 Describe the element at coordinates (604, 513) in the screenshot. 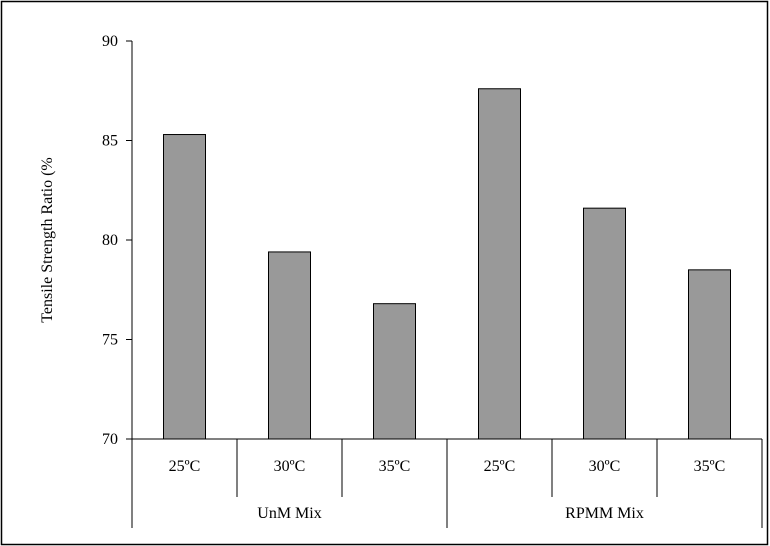

I see `x-group-label: RPMM Mix` at that location.